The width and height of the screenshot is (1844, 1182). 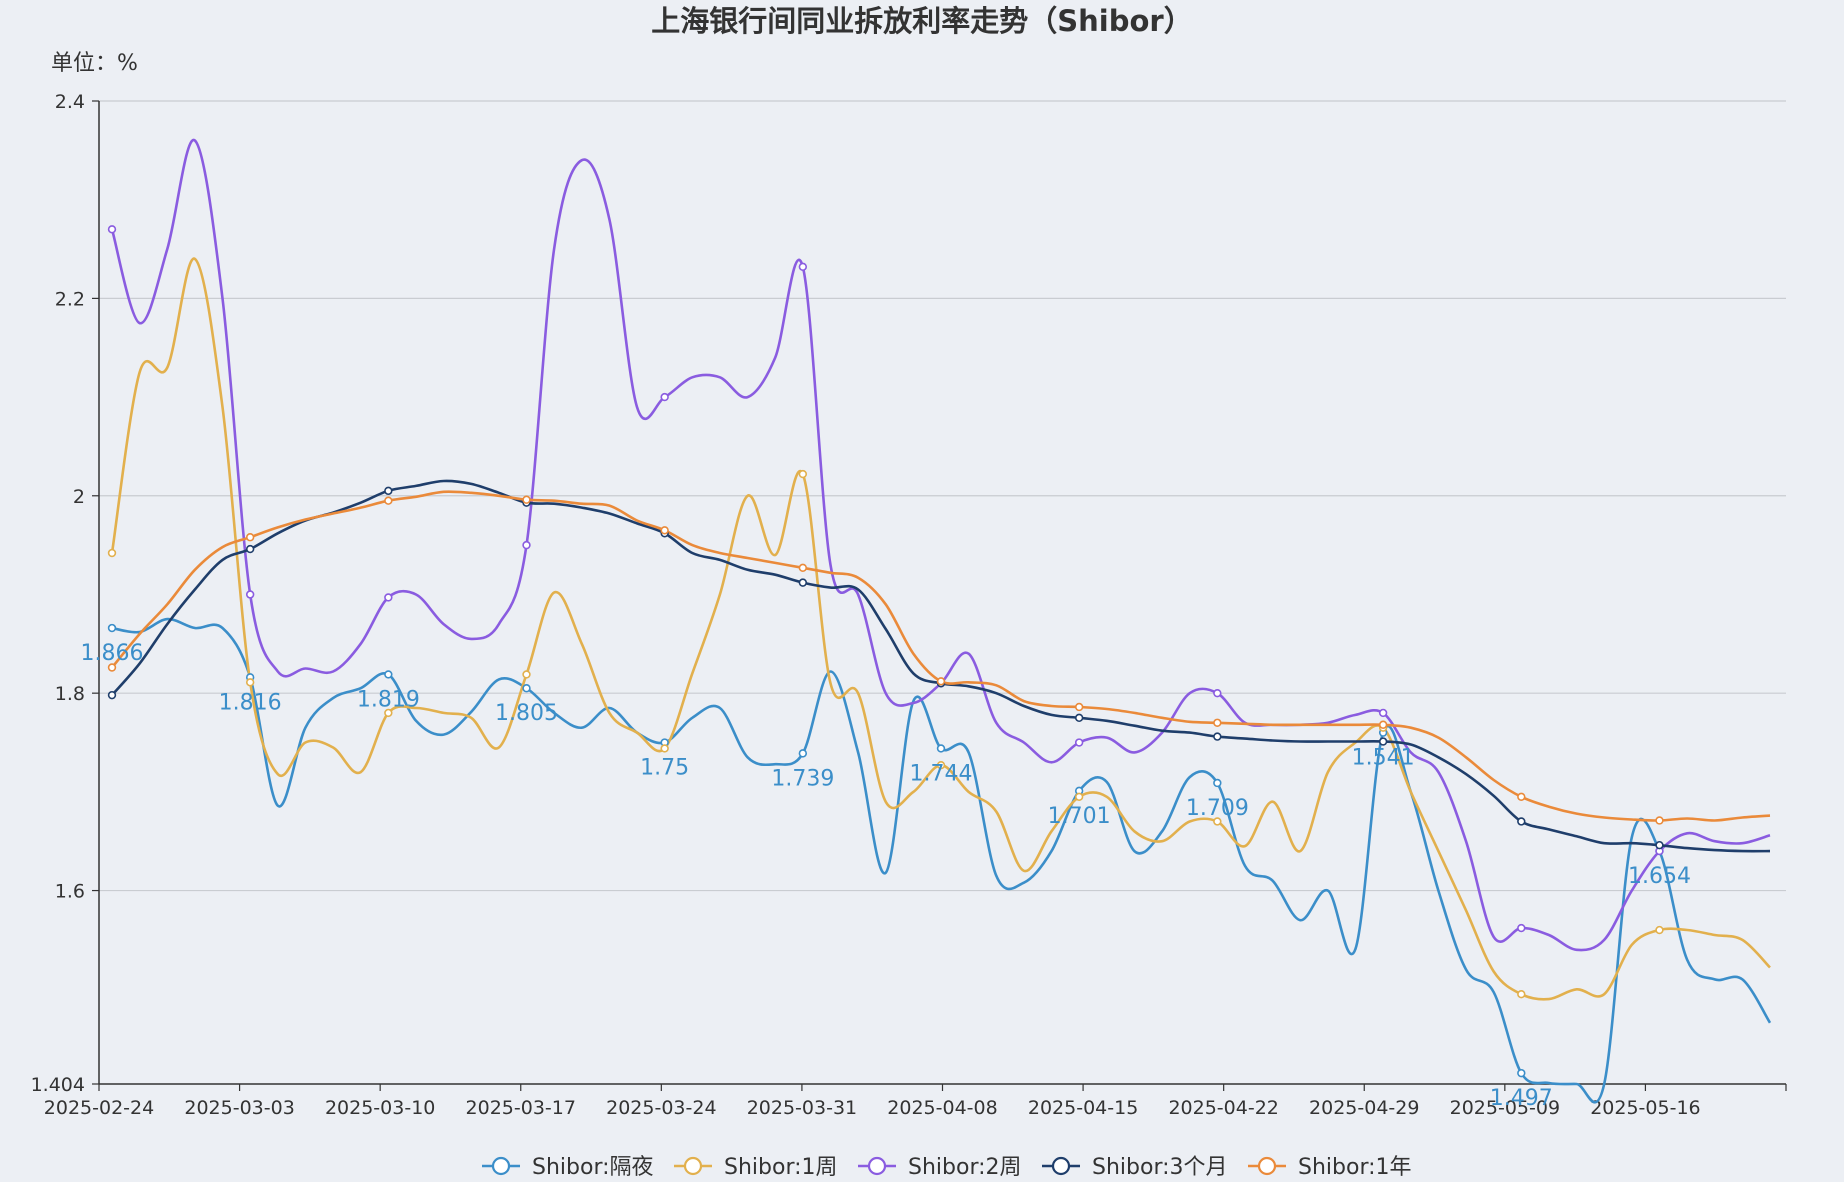 What do you see at coordinates (1645, 1108) in the screenshot?
I see `x-tick-label: 2025-05-16` at bounding box center [1645, 1108].